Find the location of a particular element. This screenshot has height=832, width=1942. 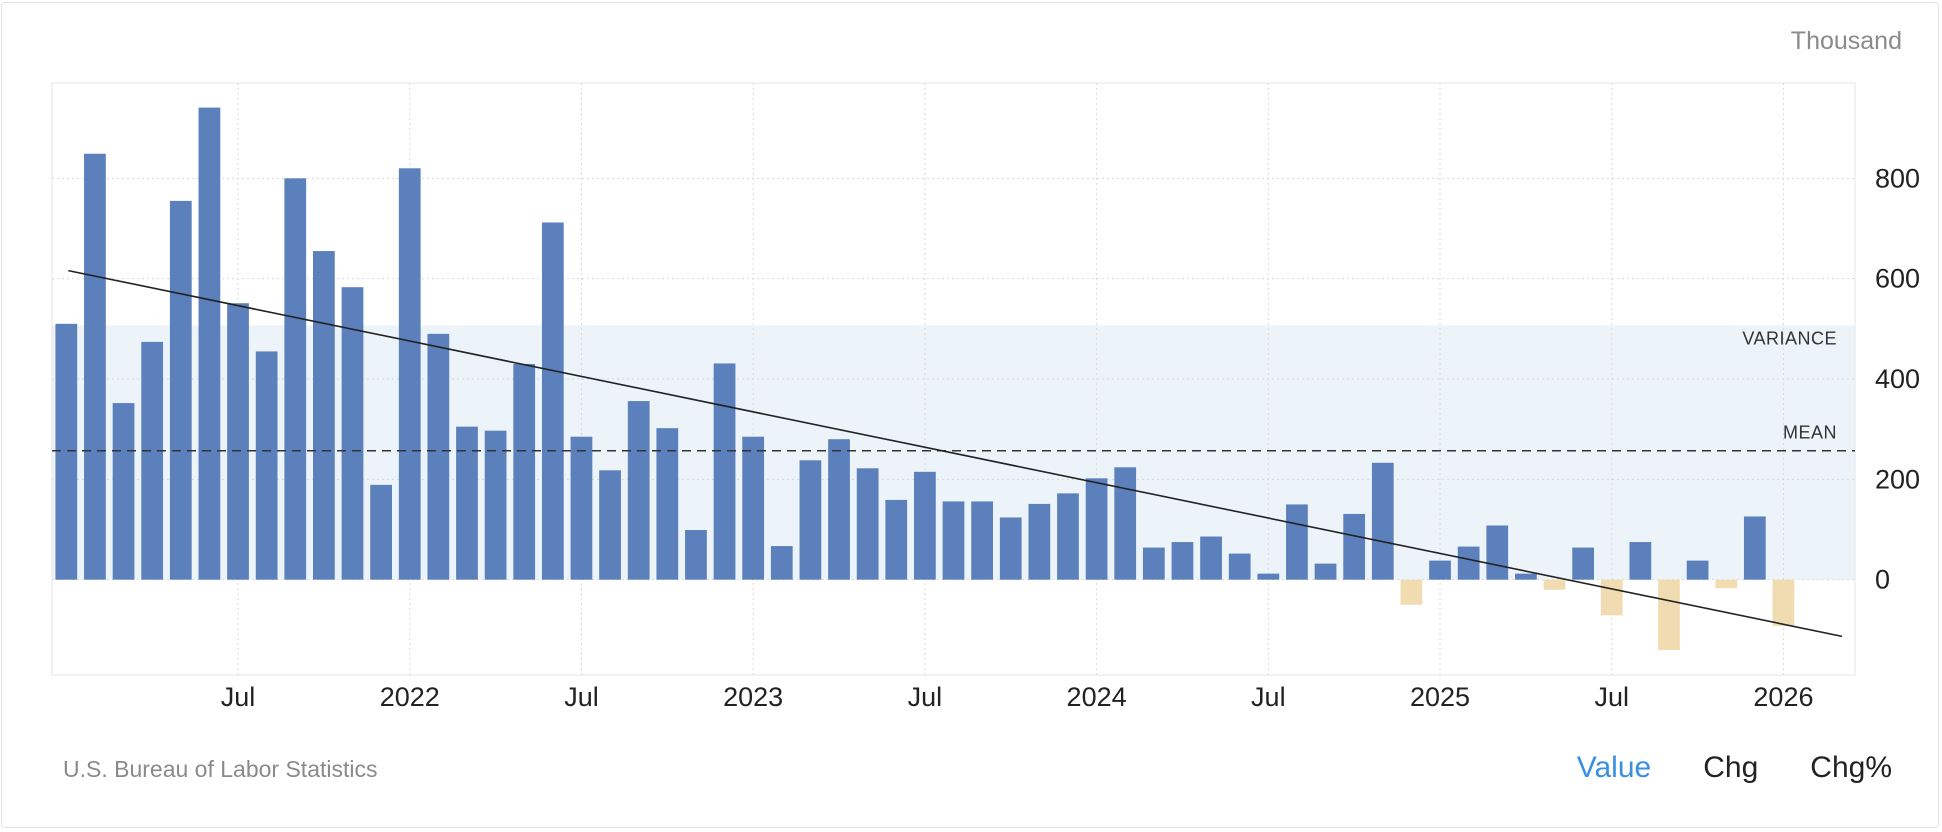

toggle-value: Value is located at coordinates (1614, 767).